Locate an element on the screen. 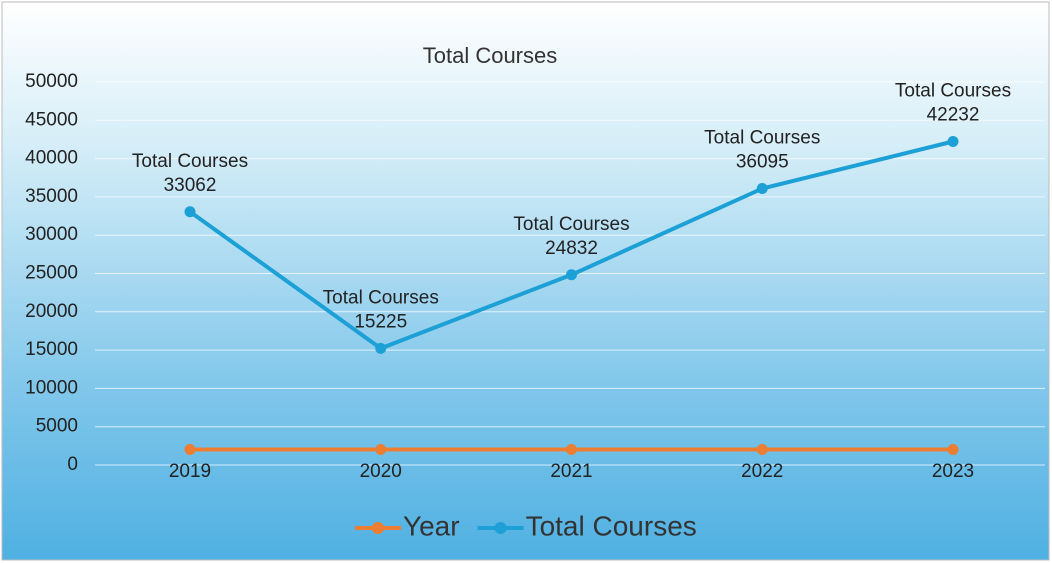  legend-label: Year is located at coordinates (431, 525).